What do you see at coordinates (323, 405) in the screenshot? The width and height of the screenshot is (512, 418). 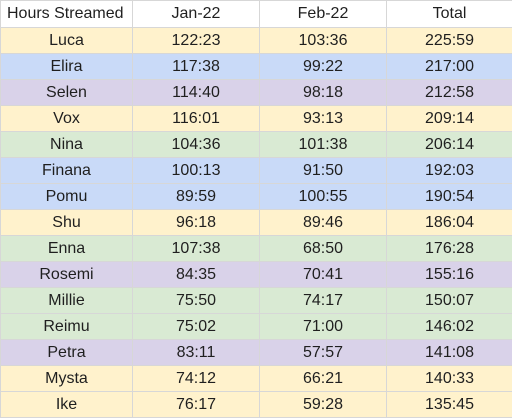 I see `cell-feb: 59:28` at bounding box center [323, 405].